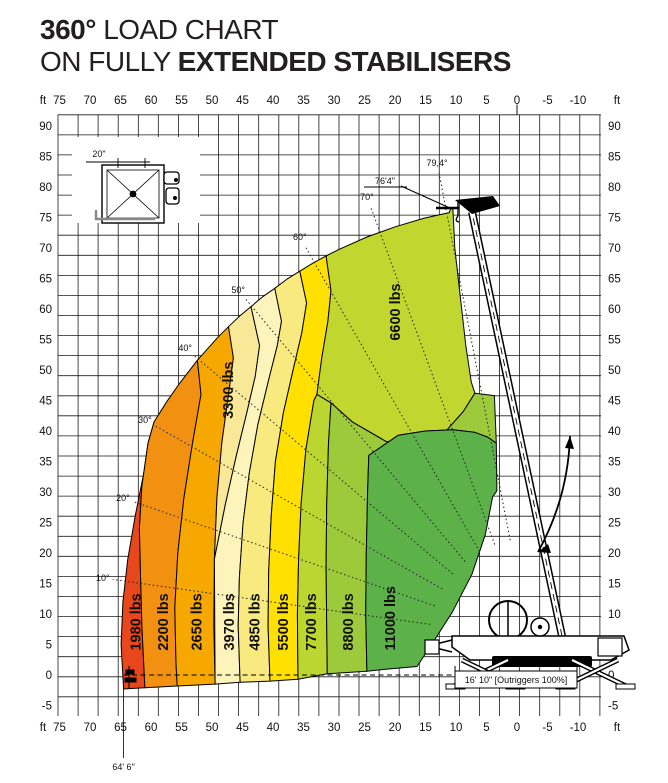  What do you see at coordinates (517, 728) in the screenshot?
I see `x-axis-tick-bottom: 0` at bounding box center [517, 728].